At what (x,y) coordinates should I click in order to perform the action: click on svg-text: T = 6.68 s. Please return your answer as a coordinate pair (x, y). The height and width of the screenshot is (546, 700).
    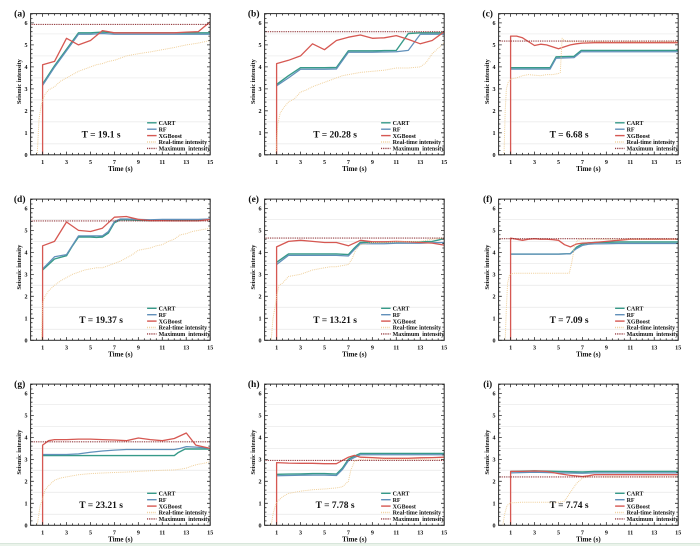
    Looking at the image, I should click on (569, 136).